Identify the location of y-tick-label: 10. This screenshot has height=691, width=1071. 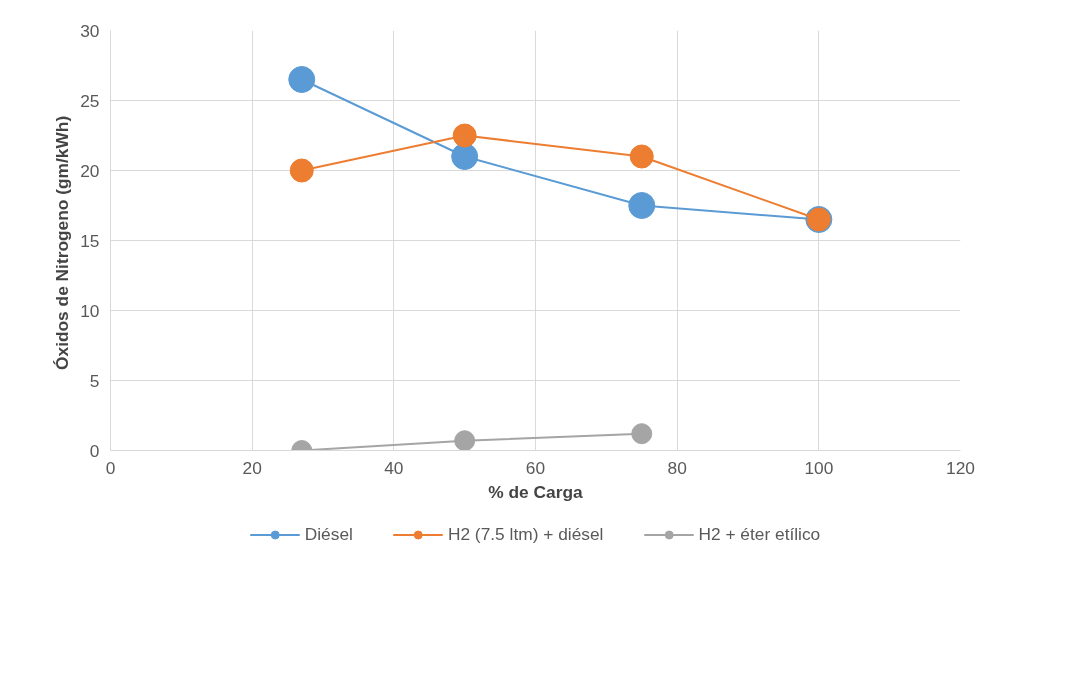
(90, 310).